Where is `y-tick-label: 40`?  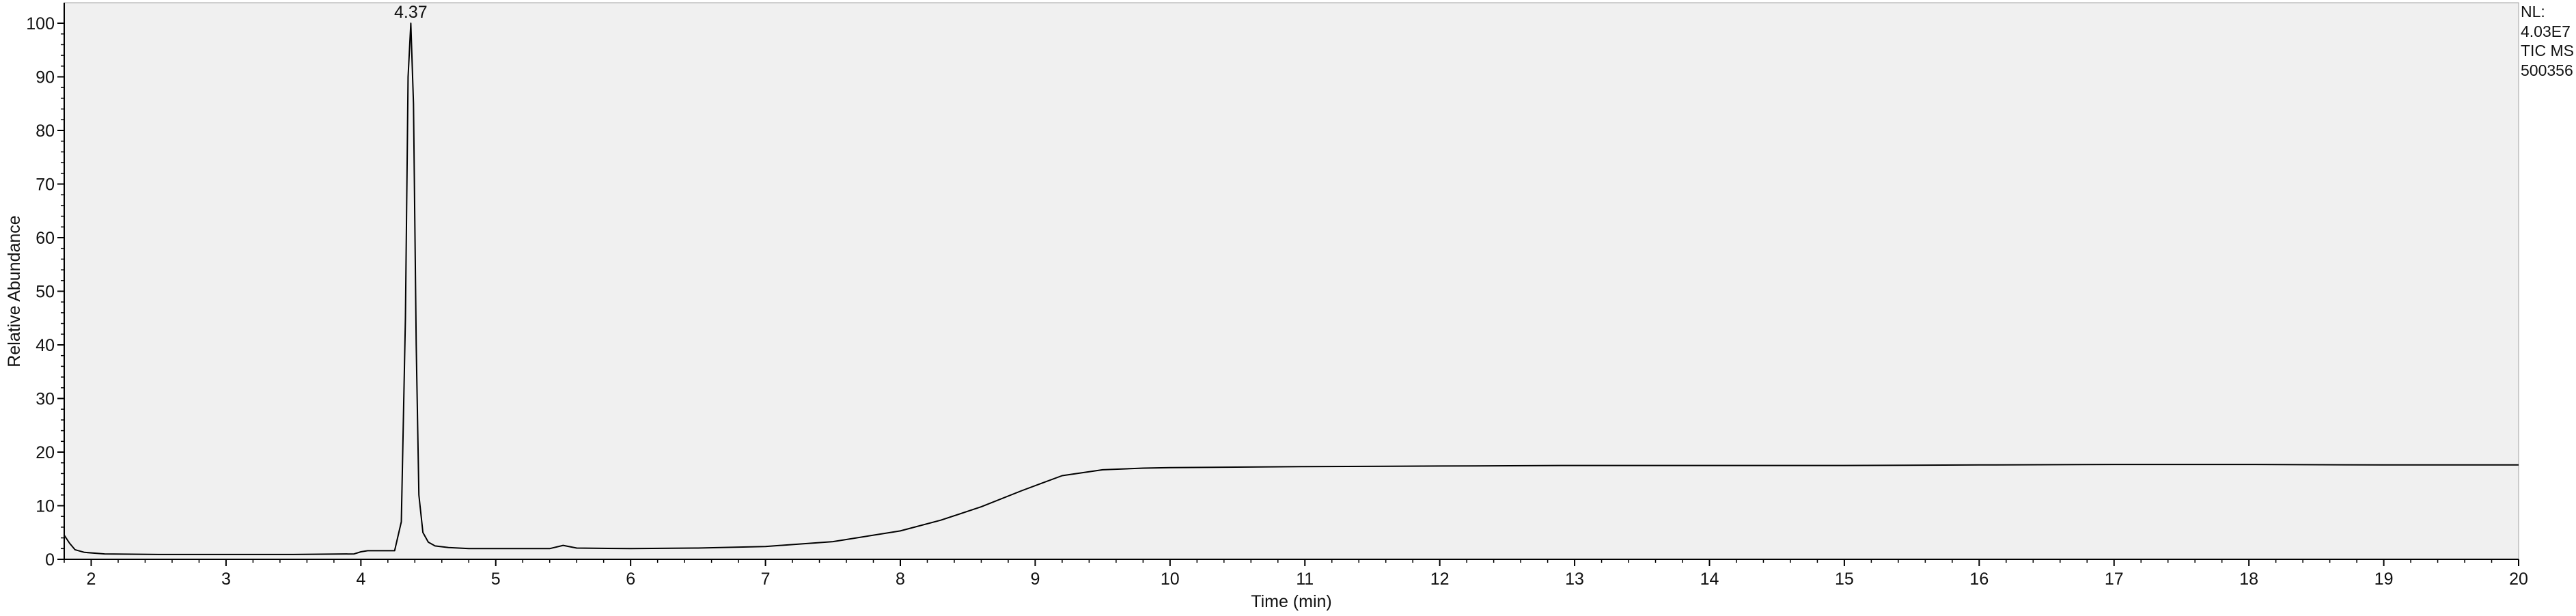 y-tick-label: 40 is located at coordinates (45, 345).